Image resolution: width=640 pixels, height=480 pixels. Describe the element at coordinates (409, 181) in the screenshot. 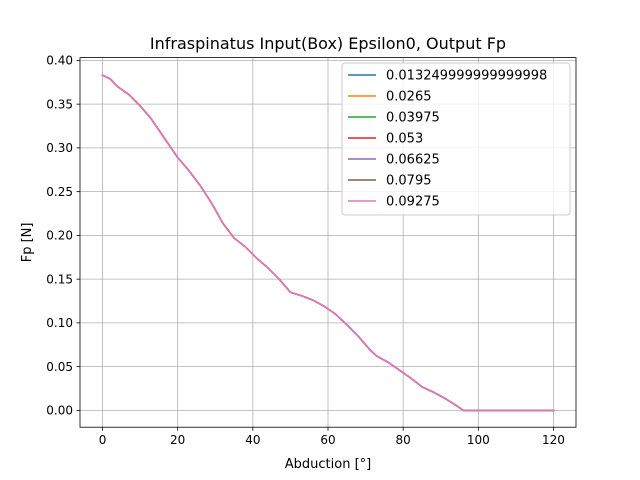

I see `legend-label: 0.0795` at that location.